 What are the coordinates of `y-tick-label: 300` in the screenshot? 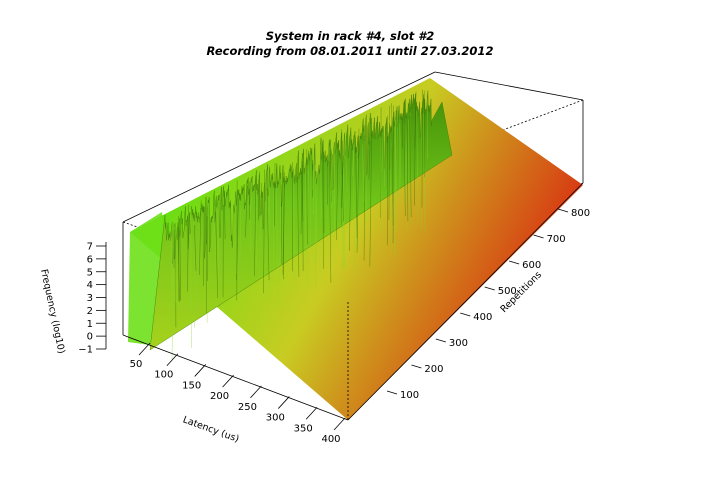 It's located at (458, 343).